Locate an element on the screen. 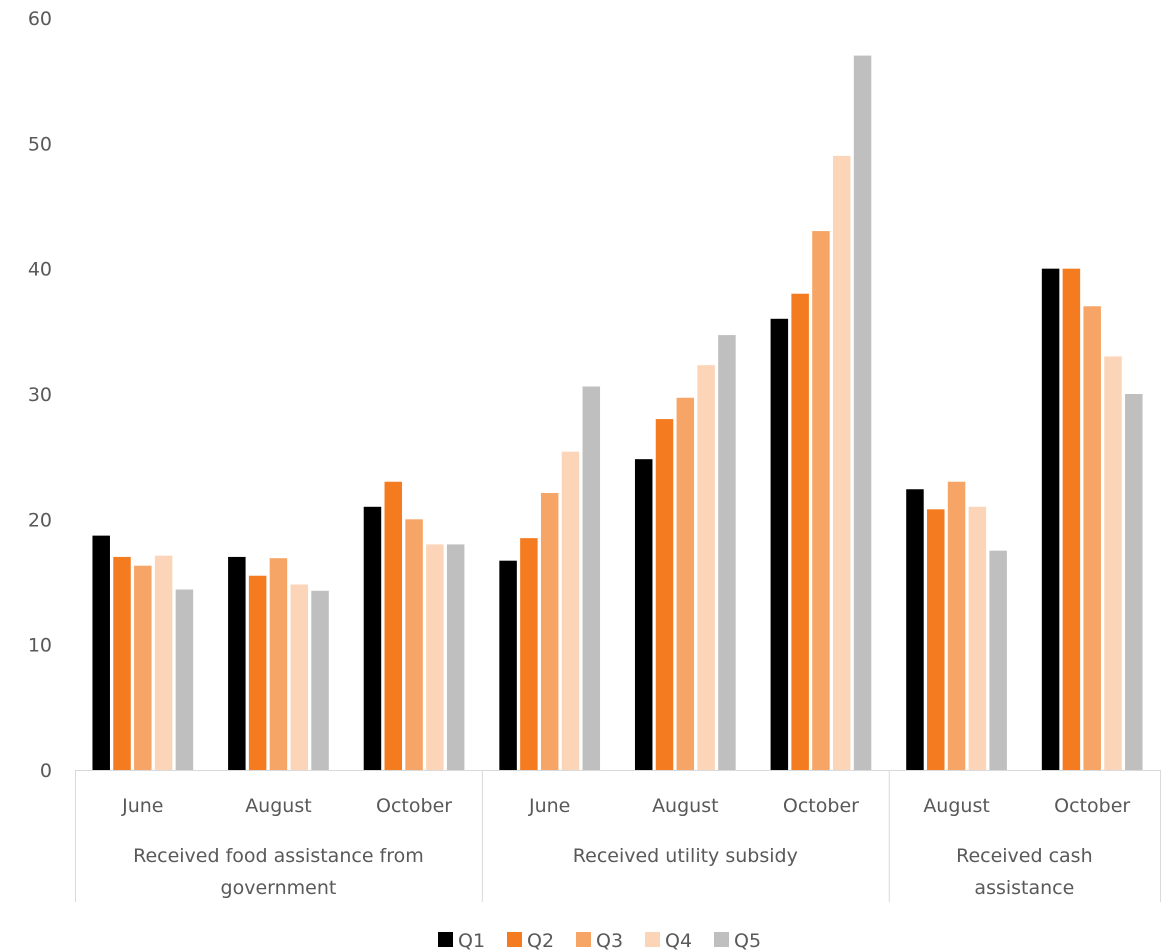  y-tick-label: 60 is located at coordinates (40, 19).